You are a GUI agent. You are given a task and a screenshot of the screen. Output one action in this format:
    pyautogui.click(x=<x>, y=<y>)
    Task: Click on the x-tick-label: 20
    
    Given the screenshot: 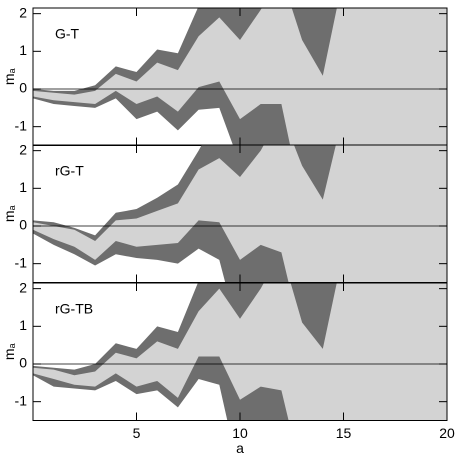 What is the action you would take?
    pyautogui.click(x=447, y=433)
    